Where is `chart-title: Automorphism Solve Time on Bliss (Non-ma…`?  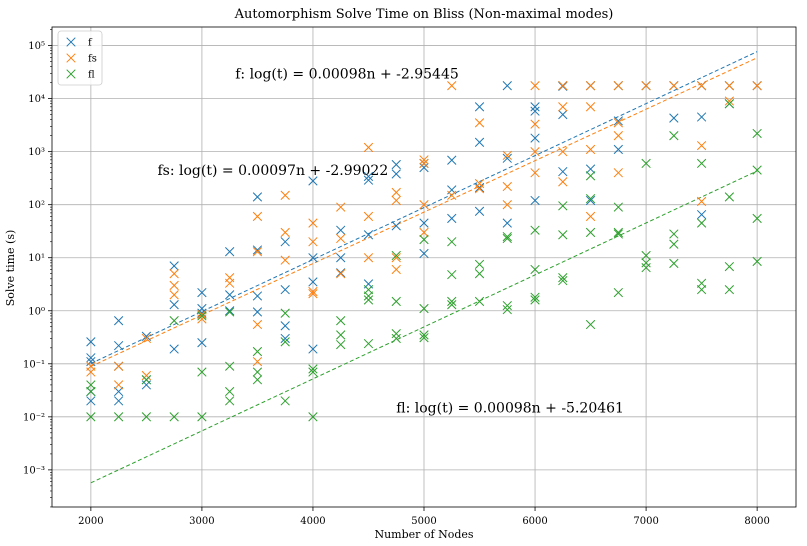 chart-title: Automorphism Solve Time on Bliss (Non-ma… is located at coordinates (424, 14).